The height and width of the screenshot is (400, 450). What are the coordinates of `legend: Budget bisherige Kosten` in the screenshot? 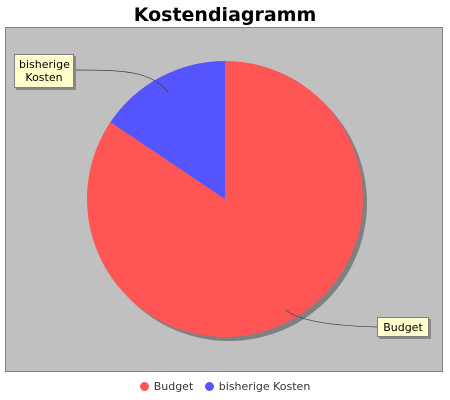 It's located at (225, 387).